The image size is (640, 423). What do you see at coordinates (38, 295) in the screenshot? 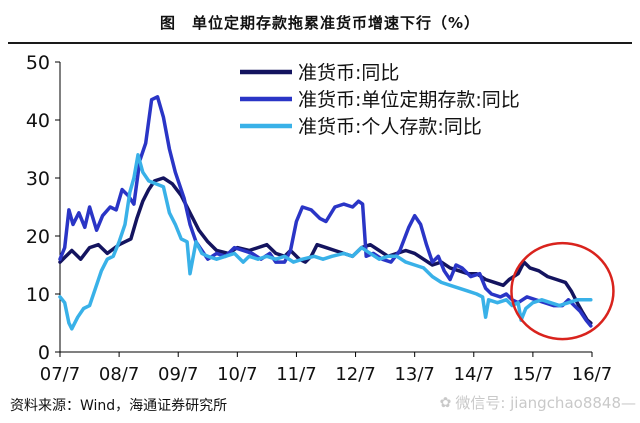
I see `y-tick-label: 10` at bounding box center [38, 295].